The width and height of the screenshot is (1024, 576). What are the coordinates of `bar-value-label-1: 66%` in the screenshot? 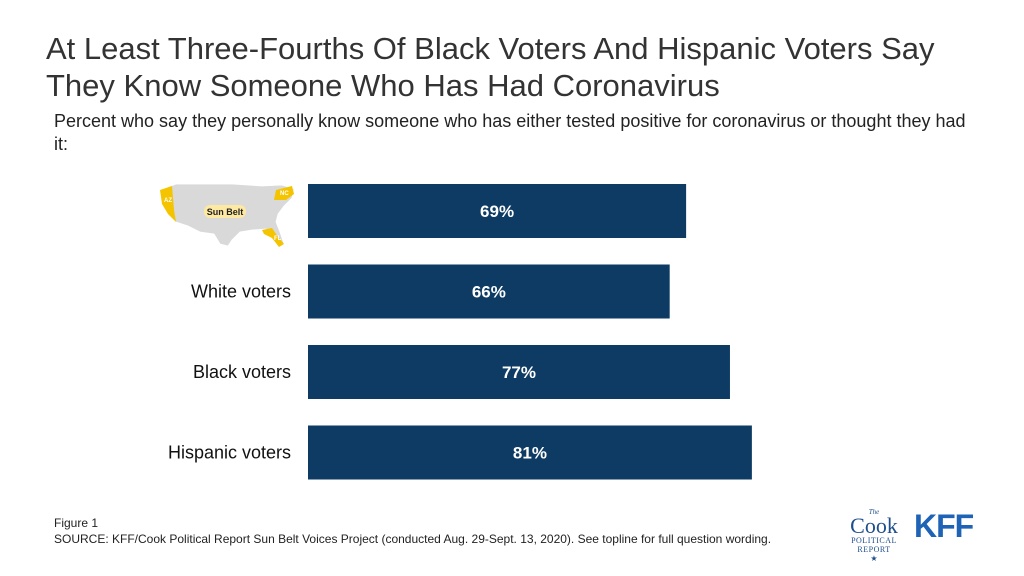 It's located at (489, 292).